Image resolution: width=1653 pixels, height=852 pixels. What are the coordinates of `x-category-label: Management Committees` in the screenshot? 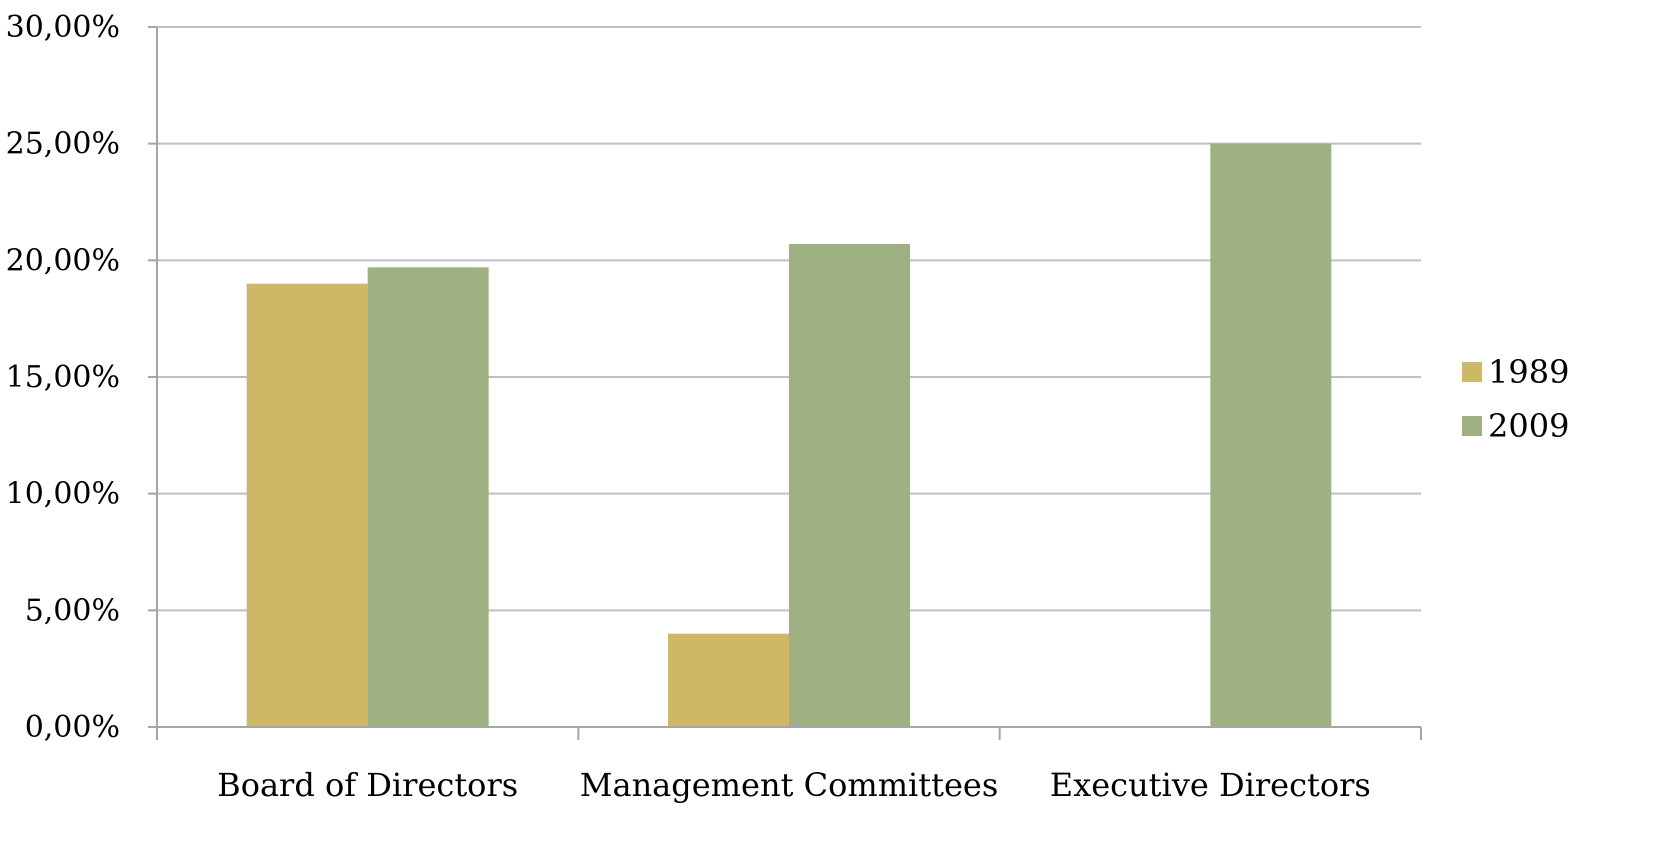 It's located at (789, 785).